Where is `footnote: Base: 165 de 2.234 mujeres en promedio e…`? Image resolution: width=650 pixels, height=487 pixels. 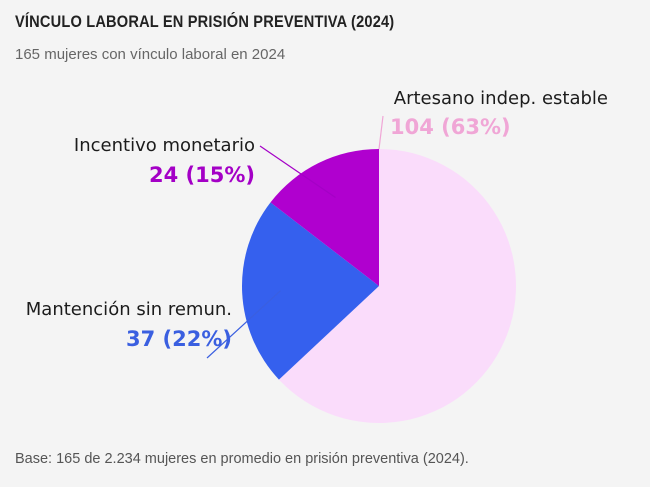
footnote: Base: 165 de 2.234 mujeres en promedio e… is located at coordinates (242, 459).